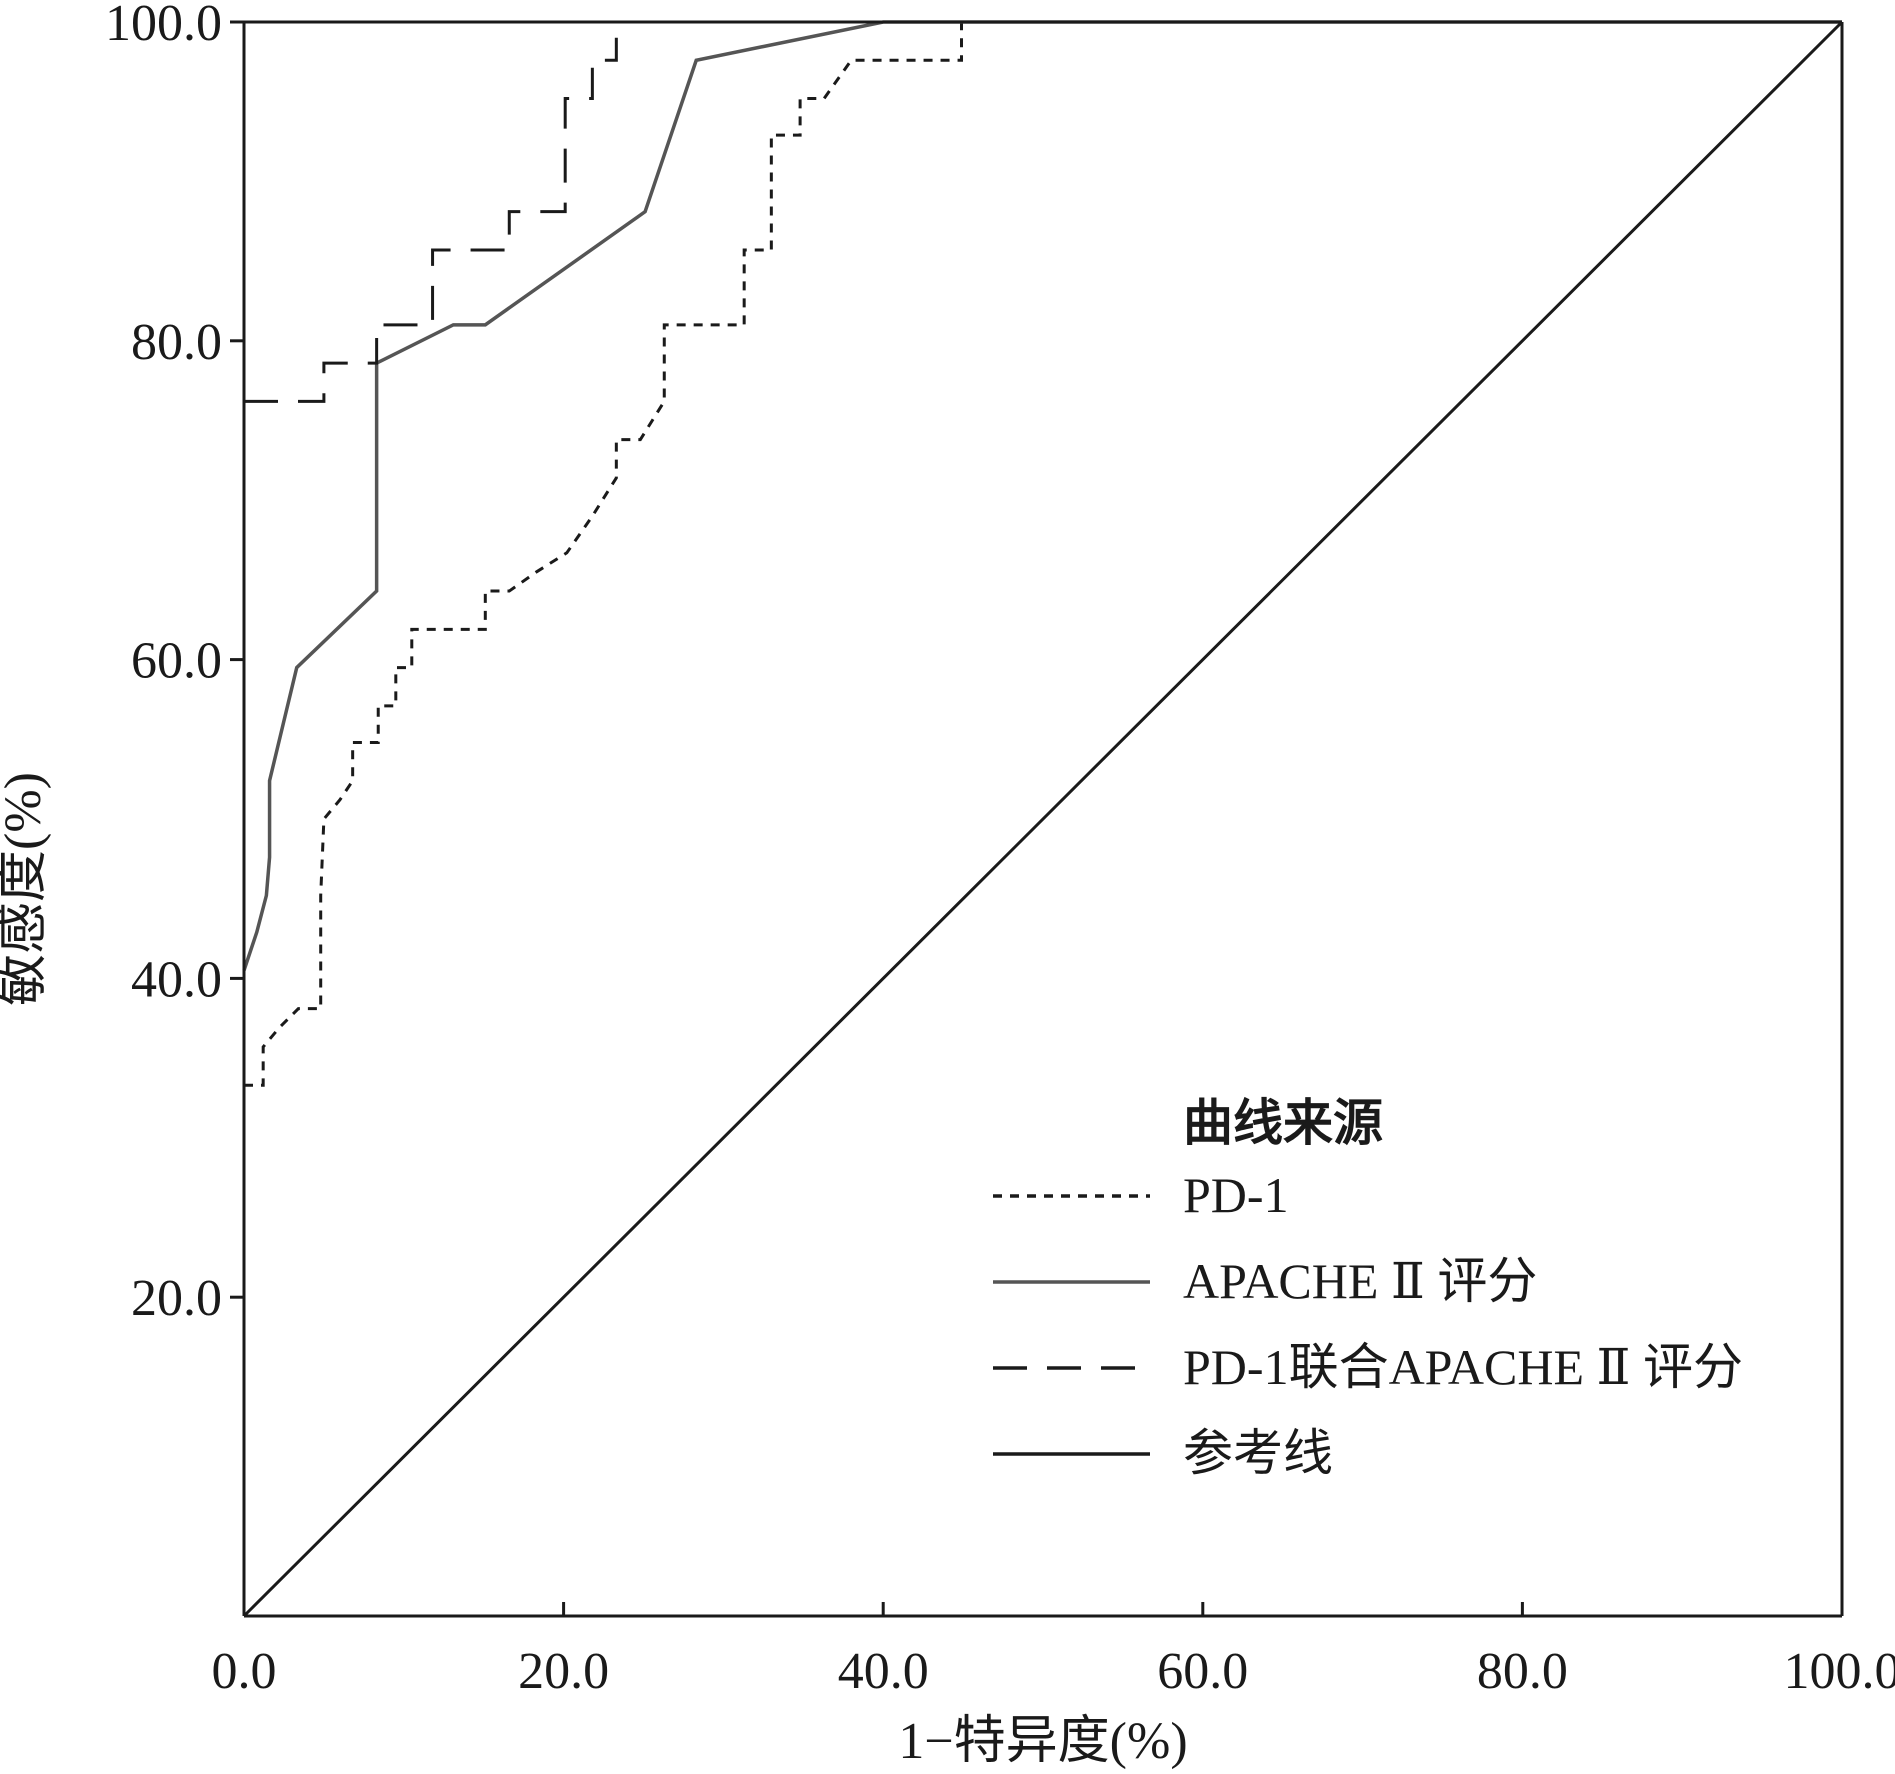 The image size is (1895, 1774). I want to click on x-tick-label: 40.0, so click(883, 1671).